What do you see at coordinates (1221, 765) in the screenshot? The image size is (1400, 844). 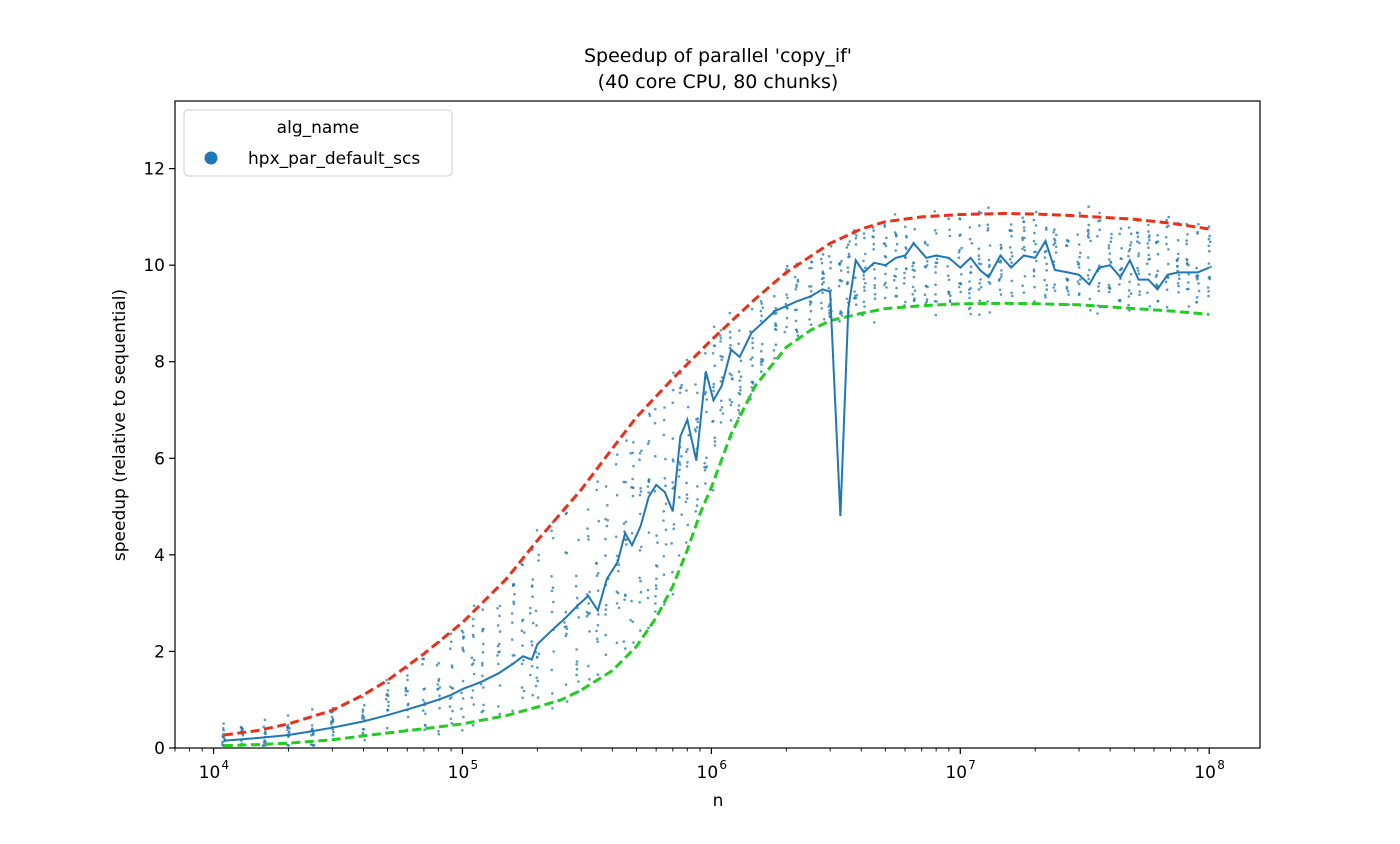 I see `x-tick-exponent: 8` at bounding box center [1221, 765].